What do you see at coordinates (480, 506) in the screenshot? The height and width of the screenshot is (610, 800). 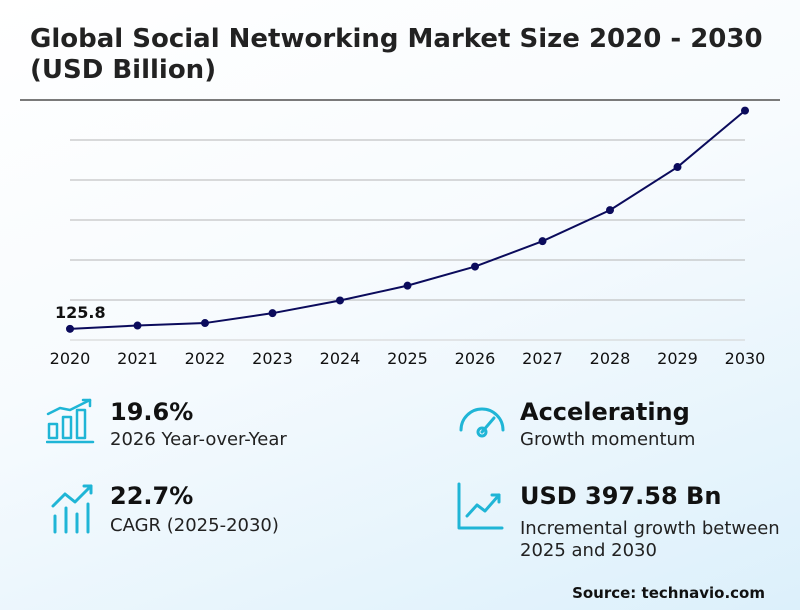 I see `line-chart-up-icon` at bounding box center [480, 506].